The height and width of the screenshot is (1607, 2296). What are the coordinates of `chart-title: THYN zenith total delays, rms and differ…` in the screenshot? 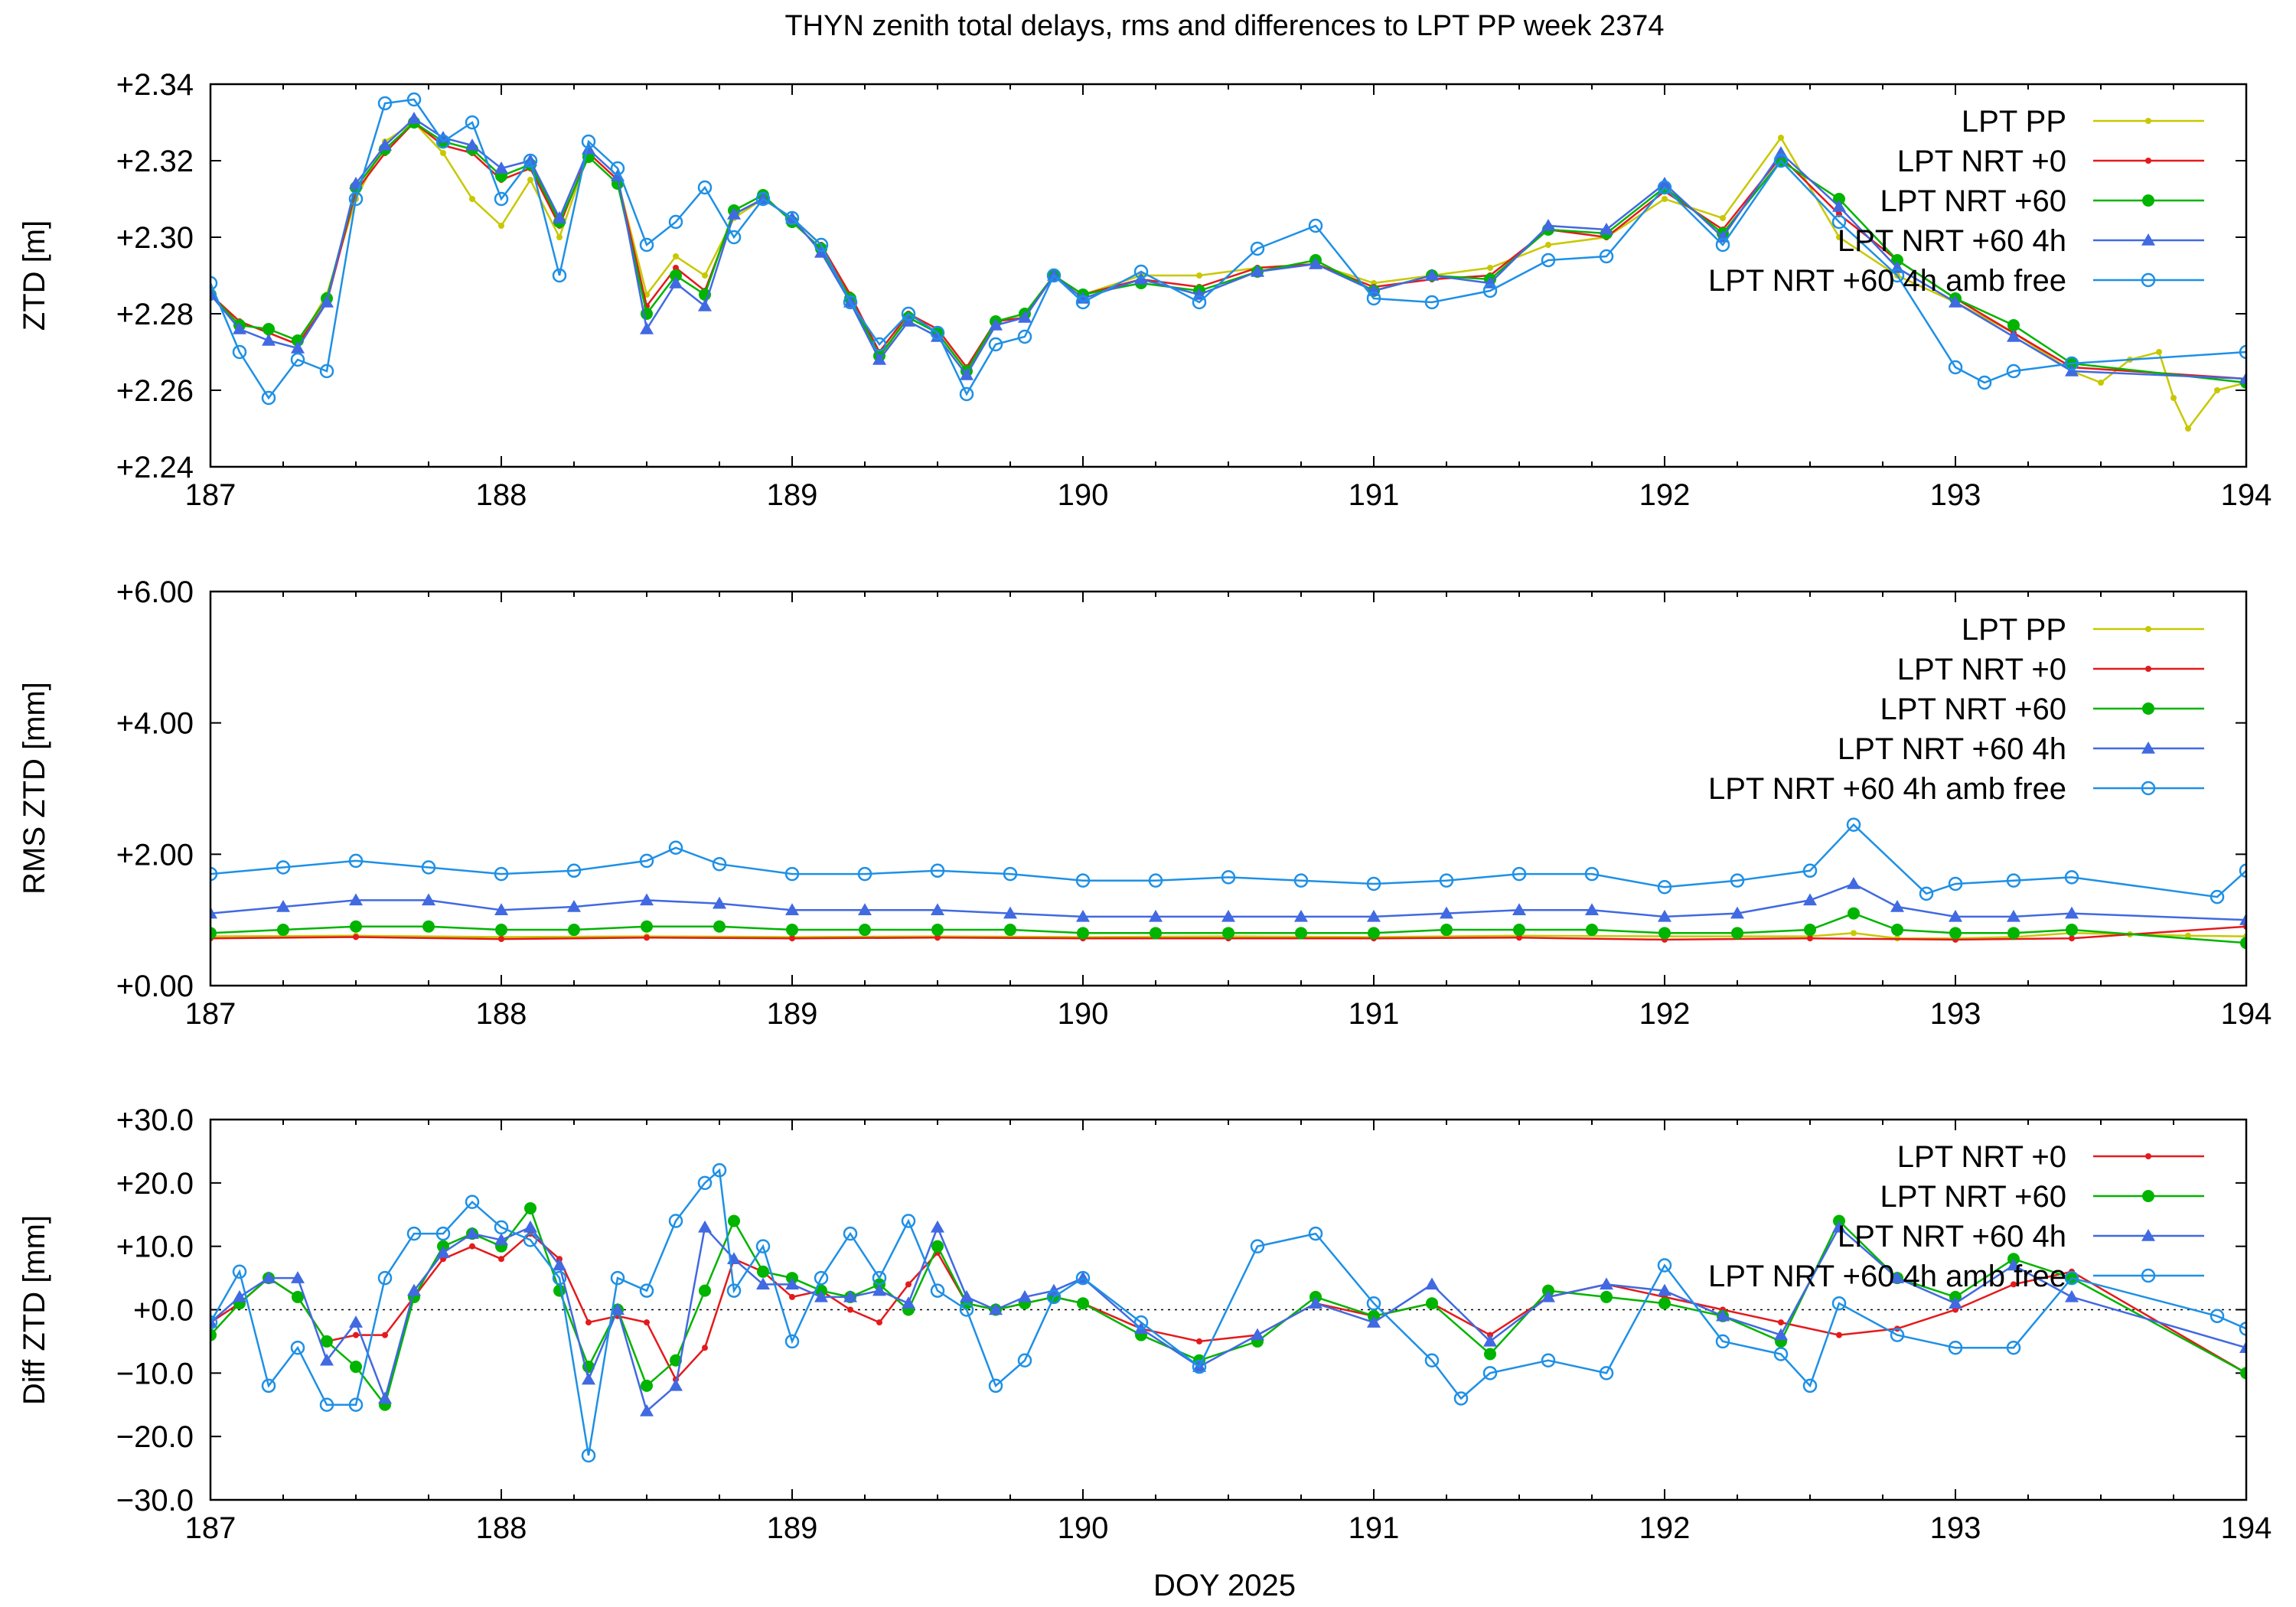 It's located at (1224, 26).